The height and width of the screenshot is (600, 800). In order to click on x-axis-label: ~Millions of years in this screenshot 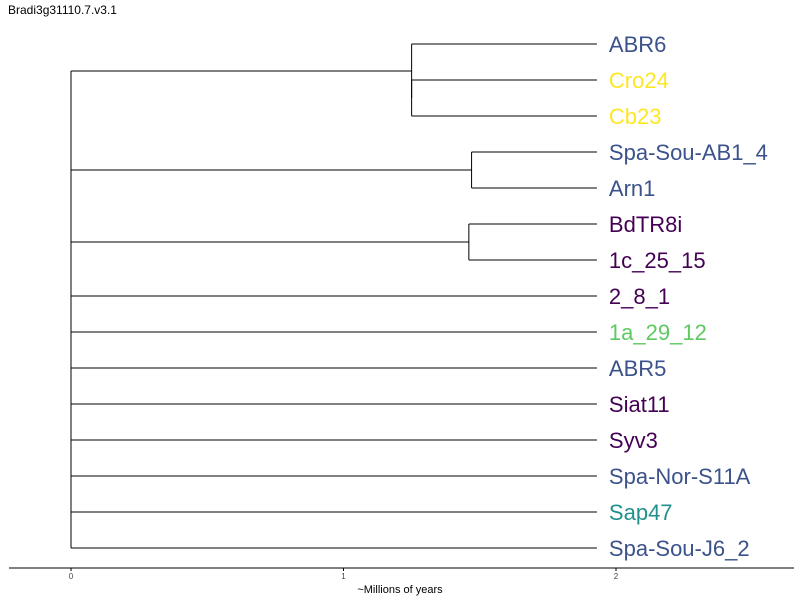, I will do `click(400, 590)`.